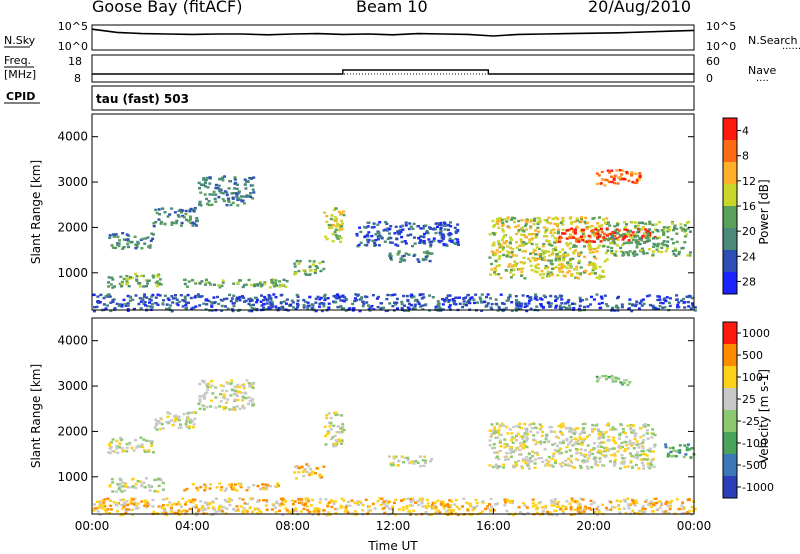  I want to click on beam-title: Beam 10, so click(392, 8).